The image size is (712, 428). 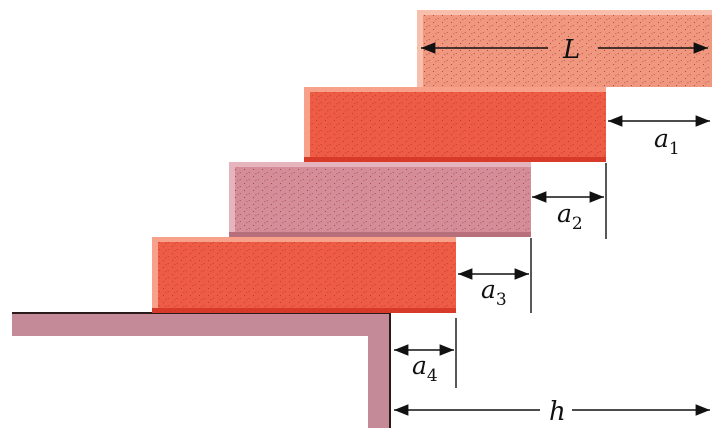 I want to click on a1-dimension: a1, so click(x=659, y=137).